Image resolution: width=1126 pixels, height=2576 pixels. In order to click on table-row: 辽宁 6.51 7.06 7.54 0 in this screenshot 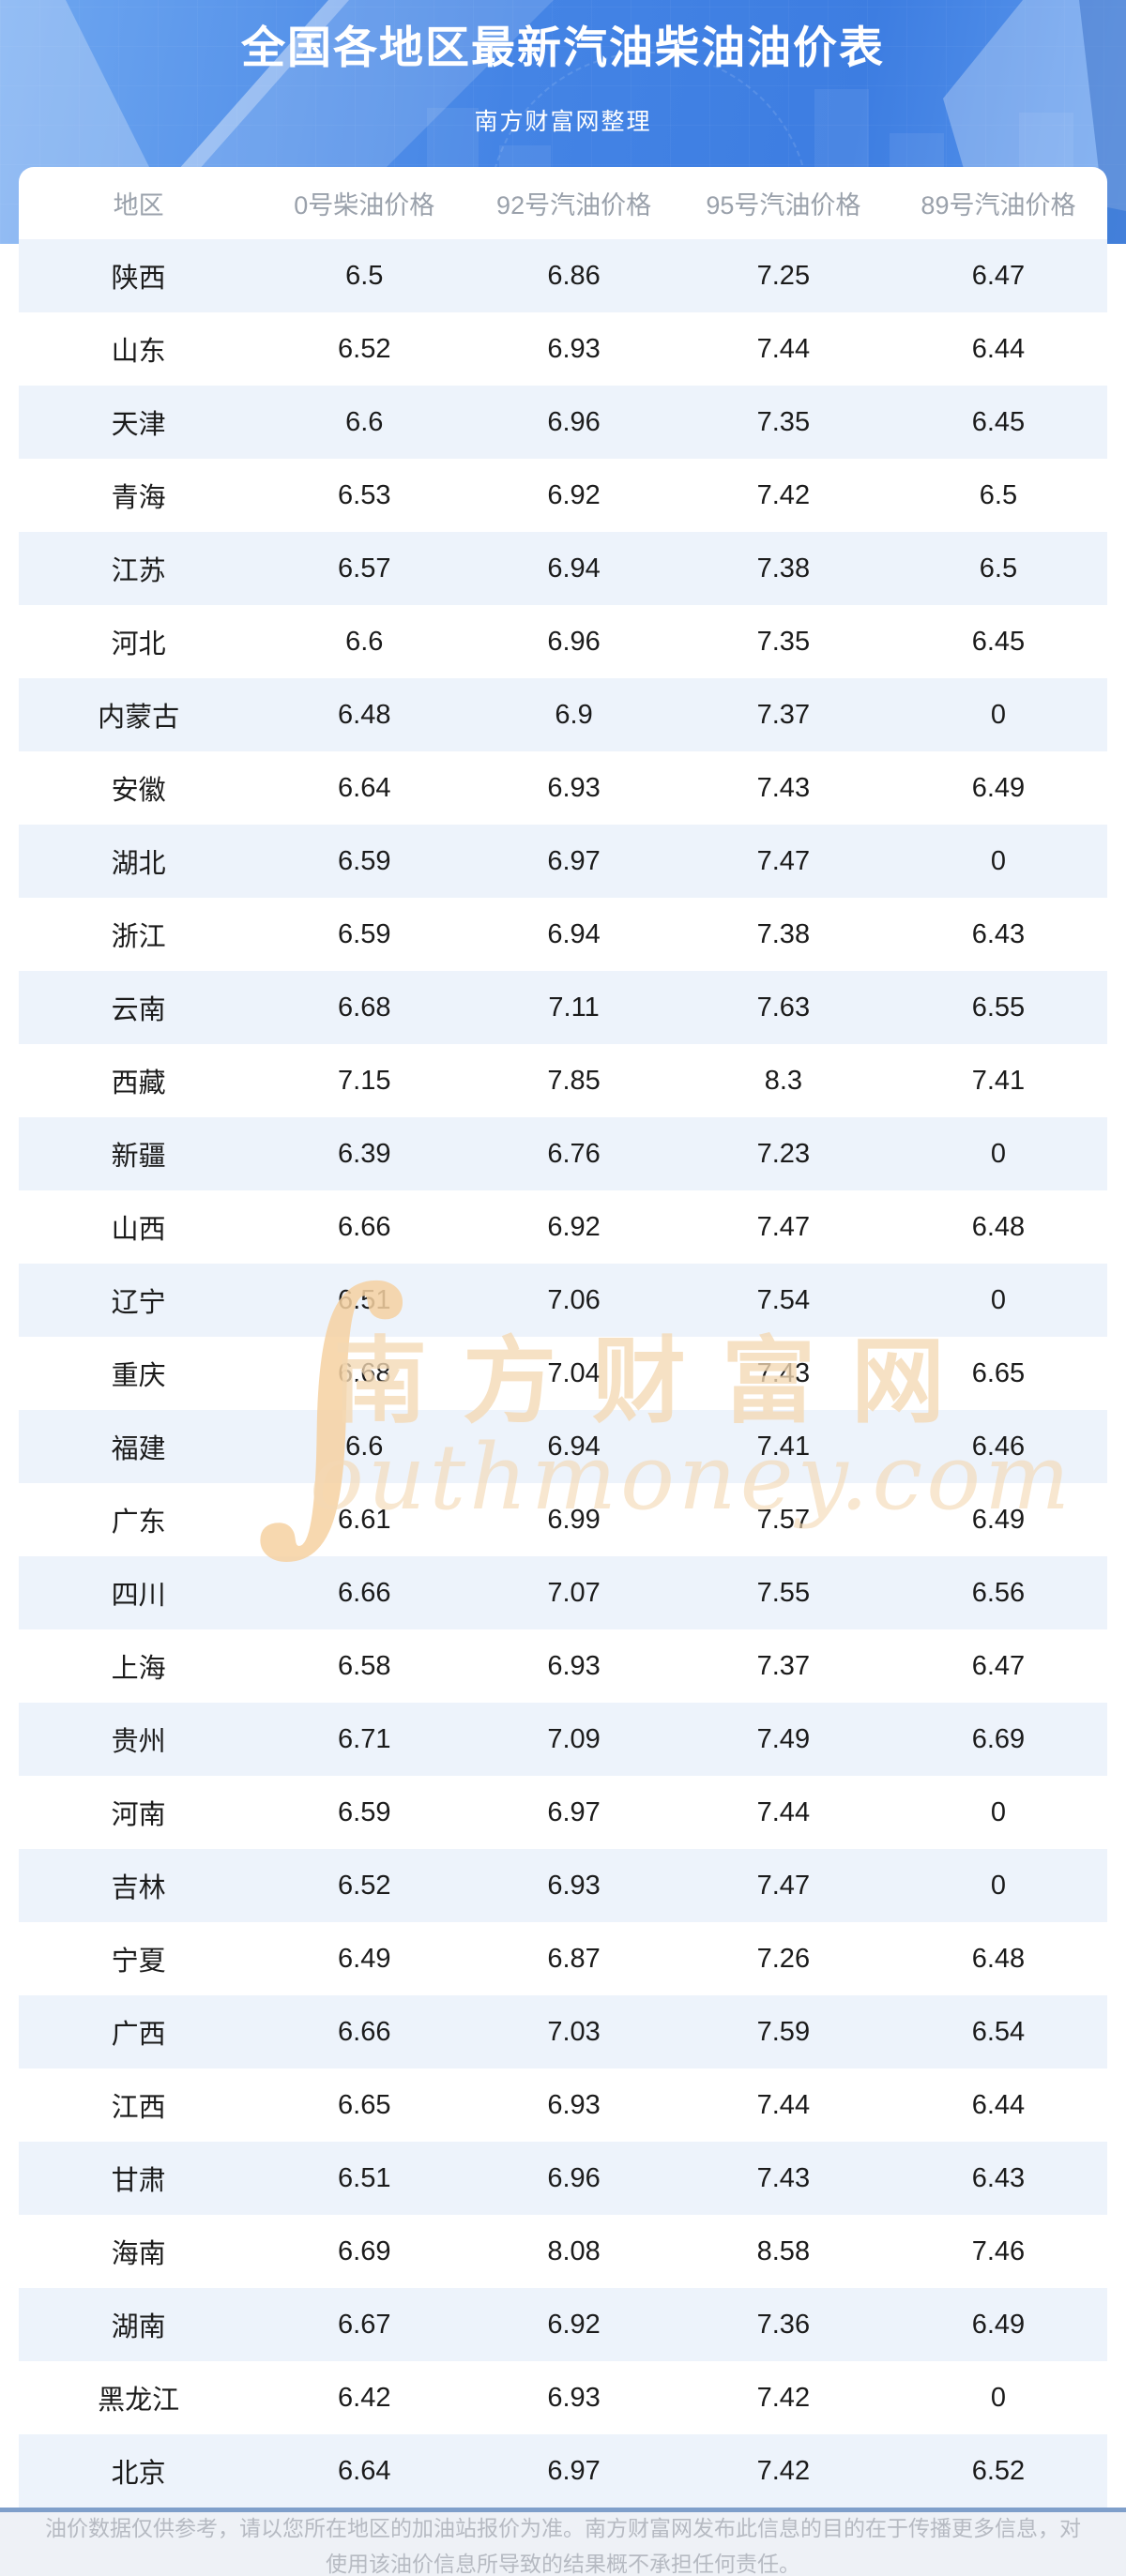, I will do `click(563, 1300)`.